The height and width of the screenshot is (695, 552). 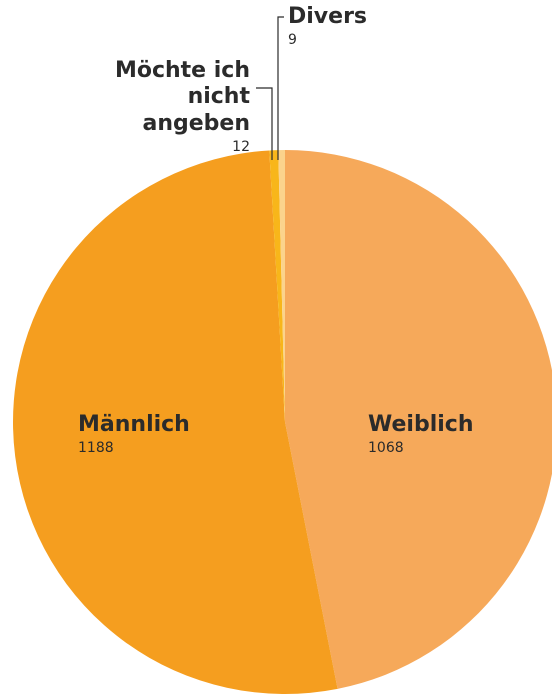 I want to click on slice-label: Weiblich 1068, so click(x=420, y=434).